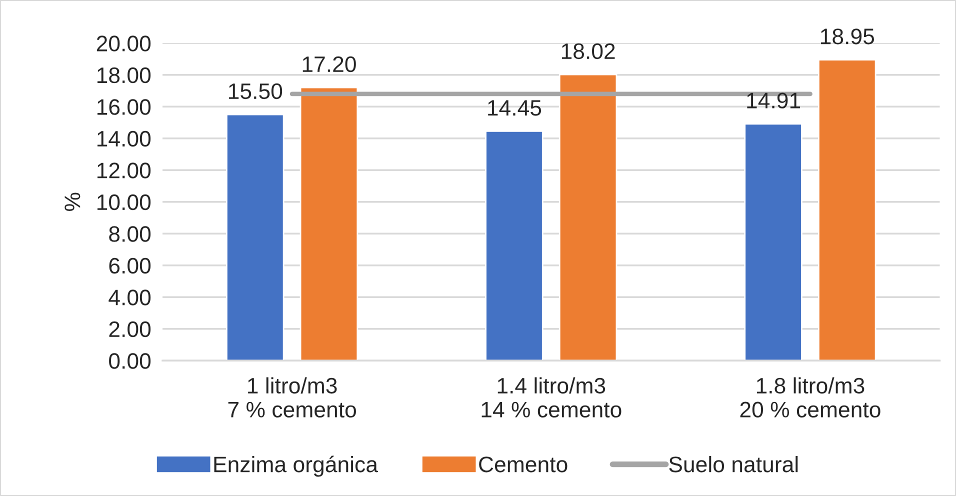 Image resolution: width=956 pixels, height=496 pixels. I want to click on x-tick-label: 1.8 litro/m3 20 % cemento, so click(810, 397).